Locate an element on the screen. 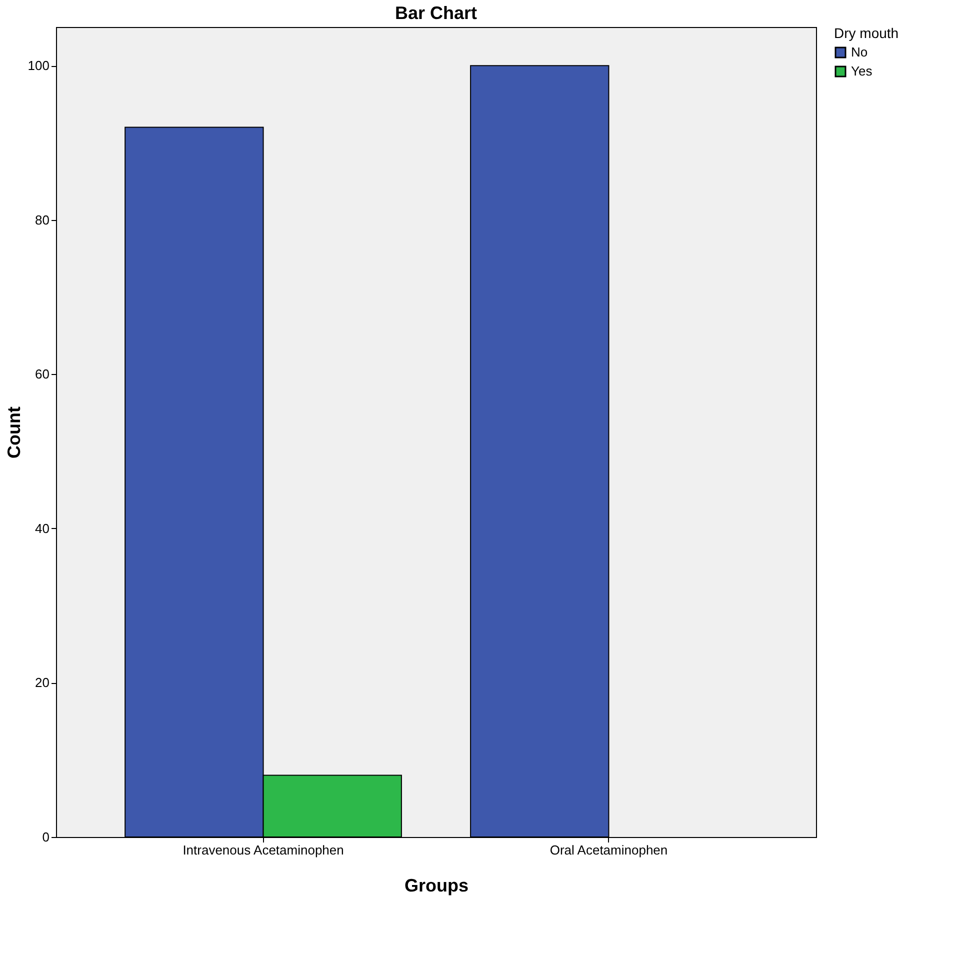 The height and width of the screenshot is (954, 964). y-tick-label: 40 is located at coordinates (42, 528).